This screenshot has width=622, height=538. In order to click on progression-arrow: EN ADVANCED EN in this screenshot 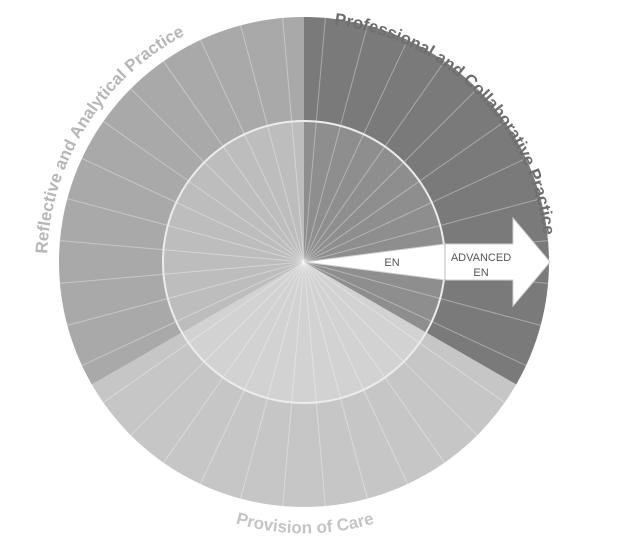, I will do `click(427, 262)`.